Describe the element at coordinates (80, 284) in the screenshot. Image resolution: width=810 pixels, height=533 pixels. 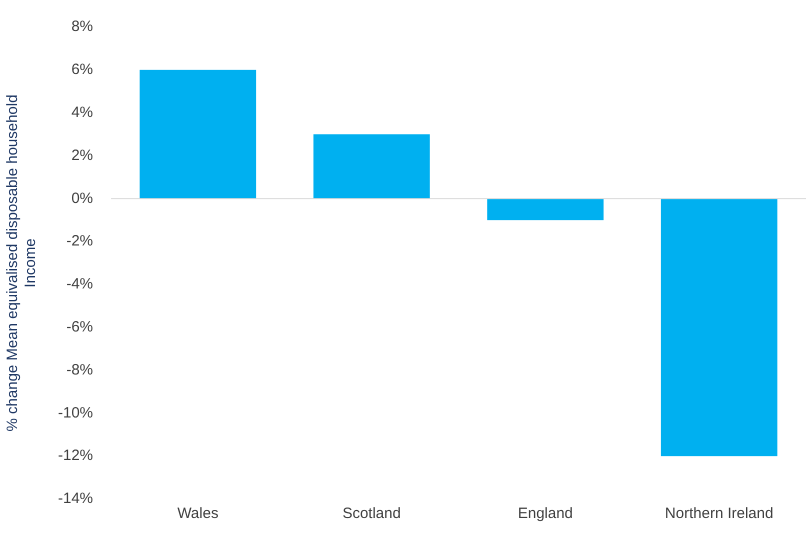
I see `y-tick-label: -4%` at that location.